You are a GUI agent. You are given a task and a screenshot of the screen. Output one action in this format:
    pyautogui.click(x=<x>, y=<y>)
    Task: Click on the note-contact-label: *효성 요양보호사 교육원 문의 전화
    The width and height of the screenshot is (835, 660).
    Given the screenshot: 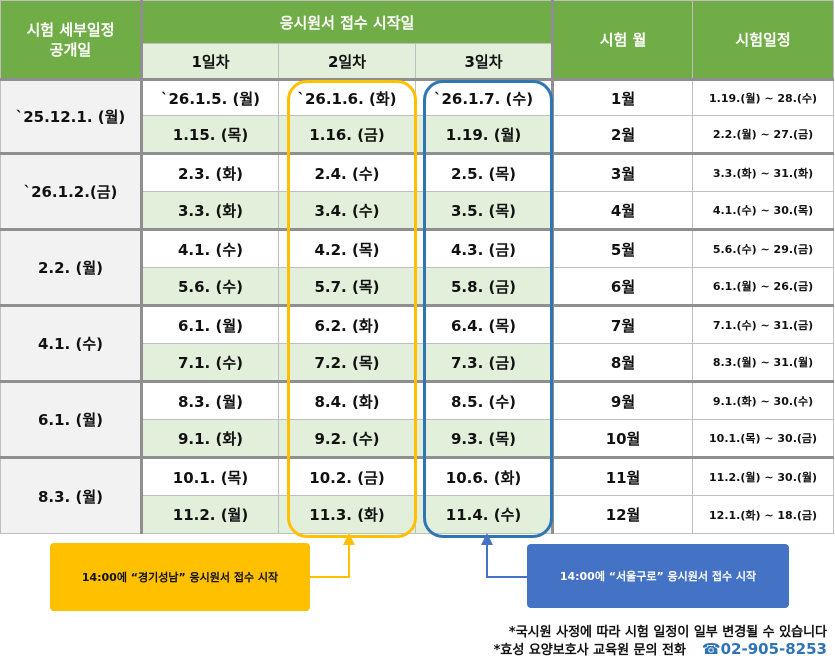 What is the action you would take?
    pyautogui.click(x=589, y=650)
    